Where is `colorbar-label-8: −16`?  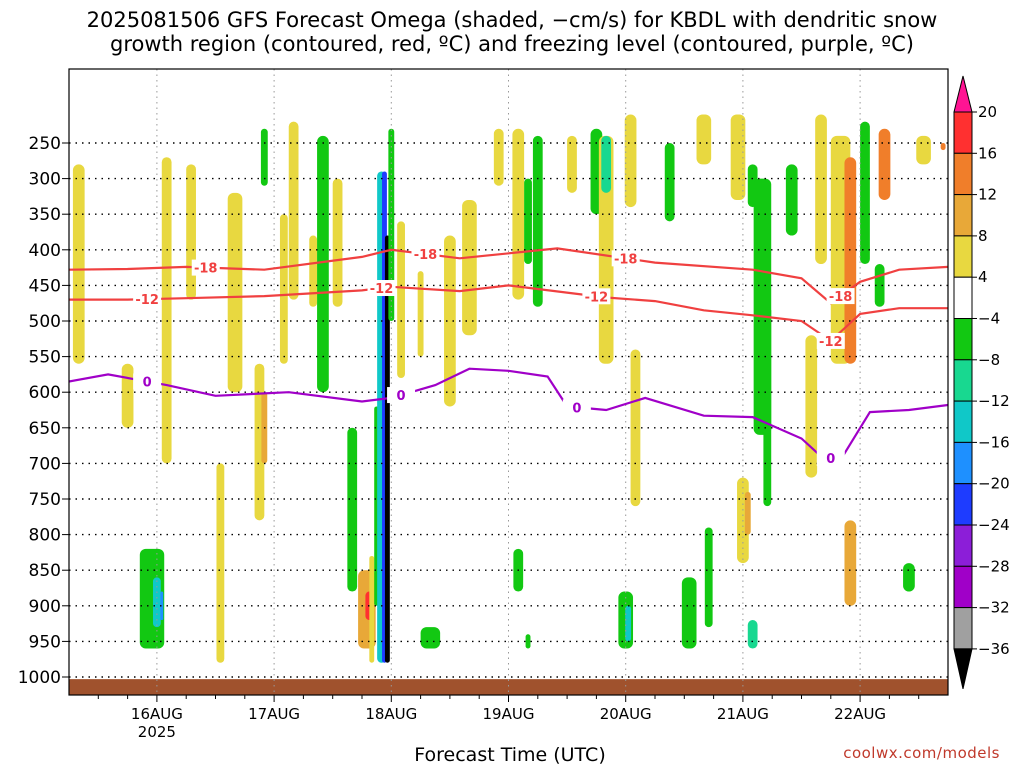 colorbar-label-8: −16 is located at coordinates (994, 442).